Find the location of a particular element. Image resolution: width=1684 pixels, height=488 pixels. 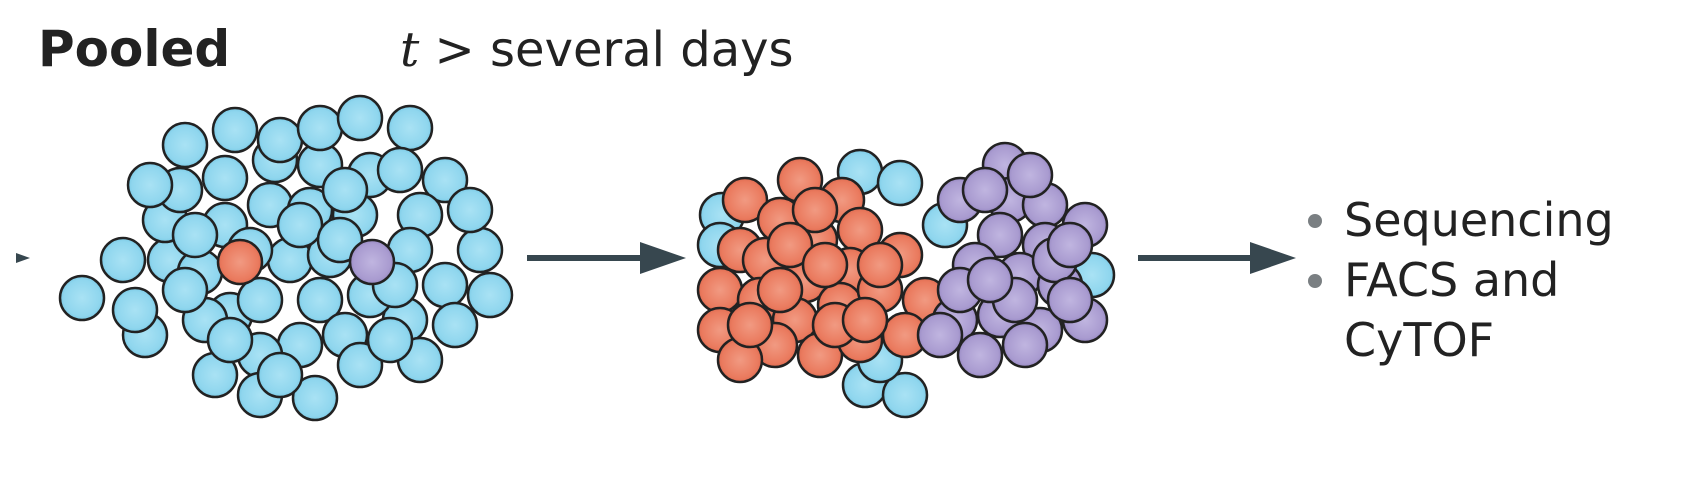

readout-label: FACS and CyTOF is located at coordinates (1452, 310).